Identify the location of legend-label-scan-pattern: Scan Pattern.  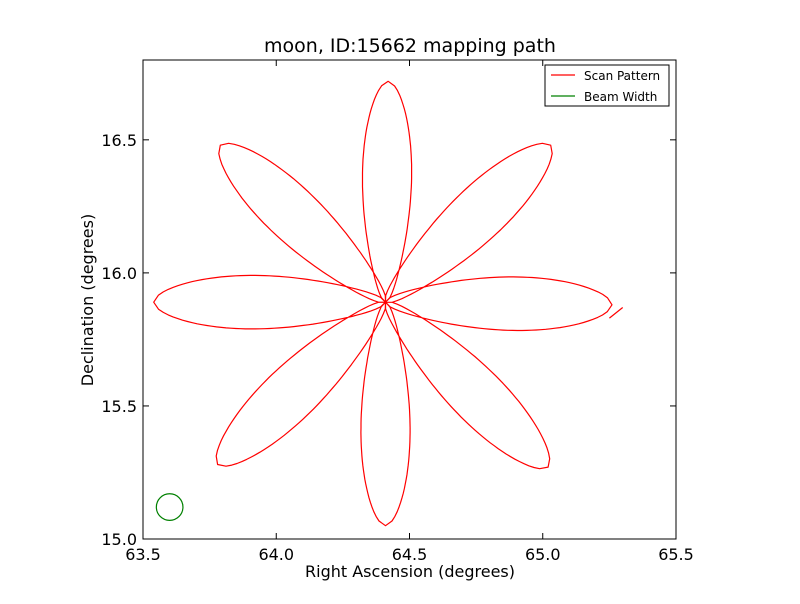
(622, 76).